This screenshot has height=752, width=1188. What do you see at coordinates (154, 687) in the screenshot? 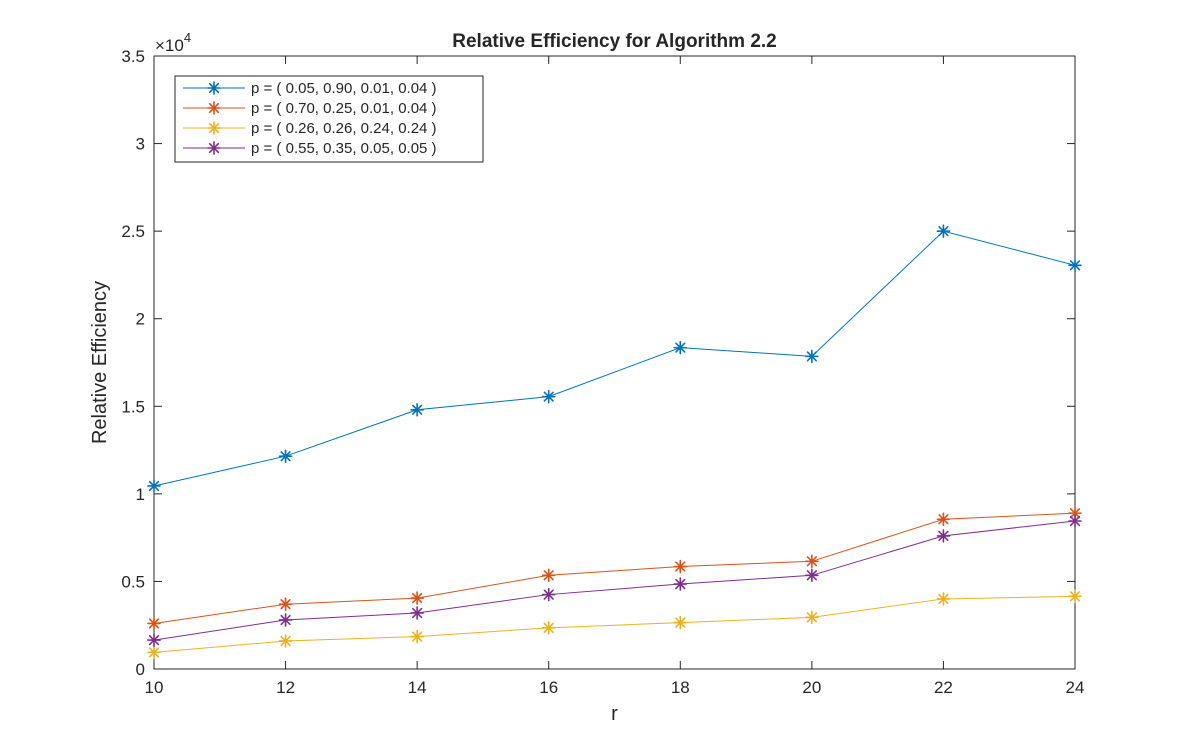
I see `x-tick-label: 10` at bounding box center [154, 687].